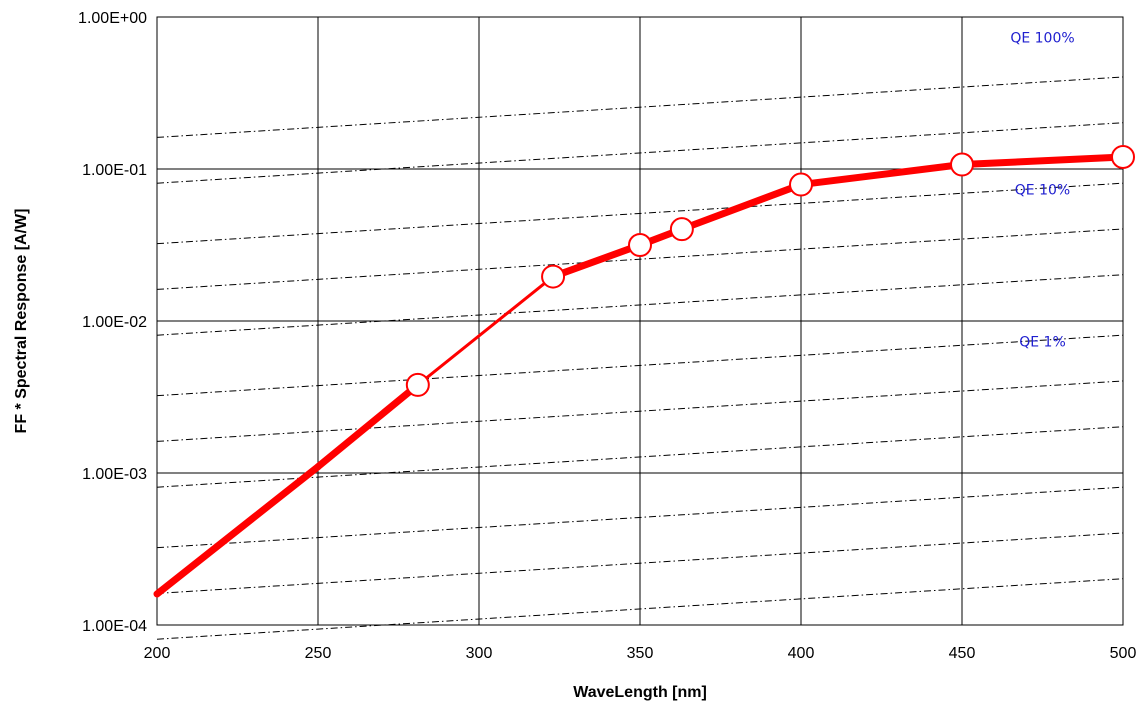  I want to click on qe-annotation: QE 100%, so click(1042, 38).